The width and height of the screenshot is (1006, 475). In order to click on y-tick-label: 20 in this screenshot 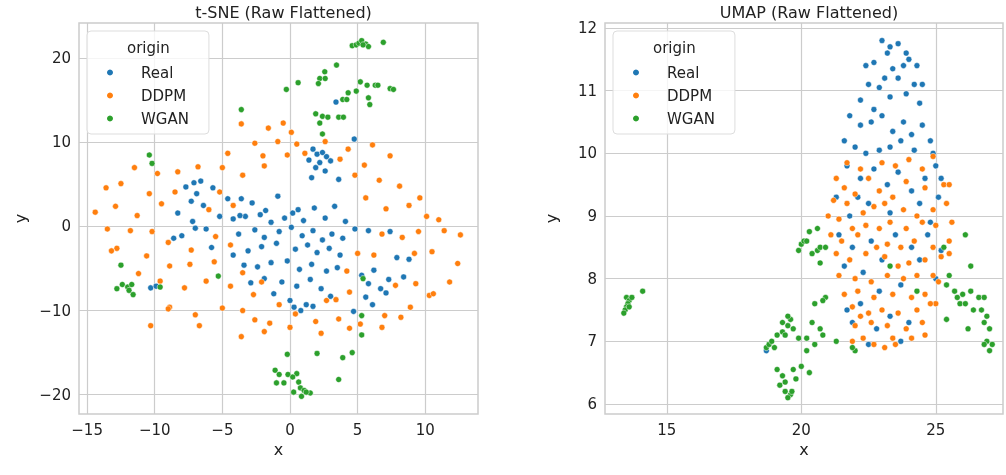, I will do `click(61, 58)`.